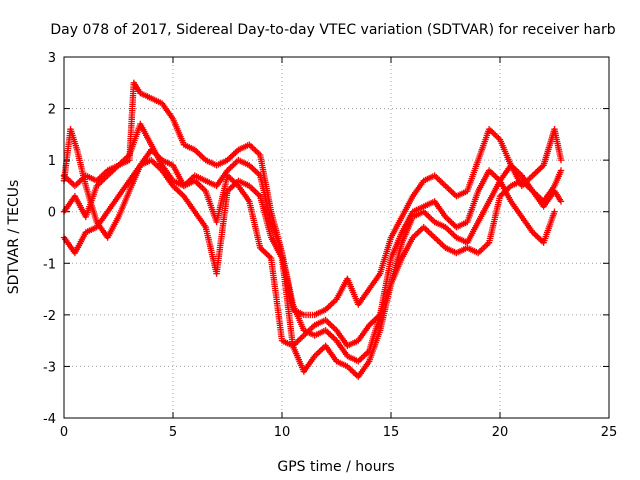  Describe the element at coordinates (49, 264) in the screenshot. I see `y-tick-label: -1` at that location.